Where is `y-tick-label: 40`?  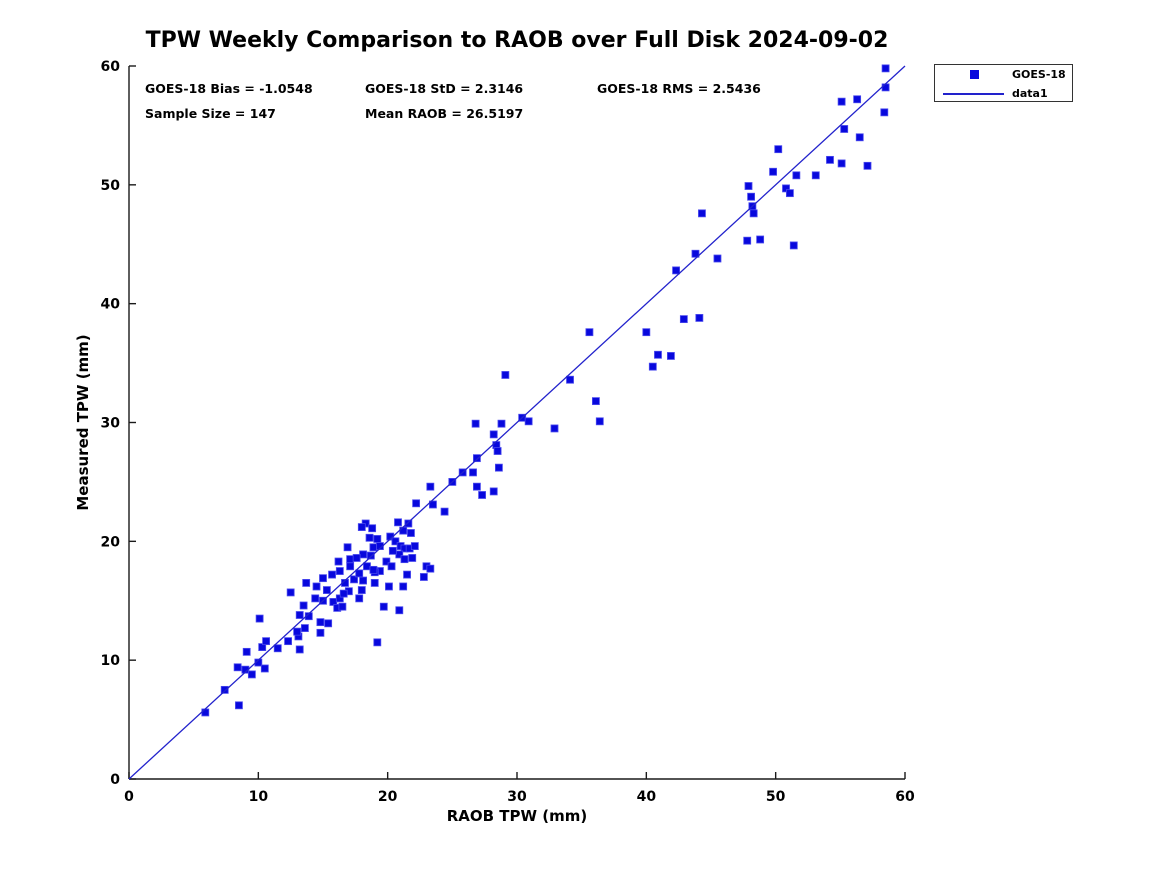 y-tick-label: 40 is located at coordinates (111, 305).